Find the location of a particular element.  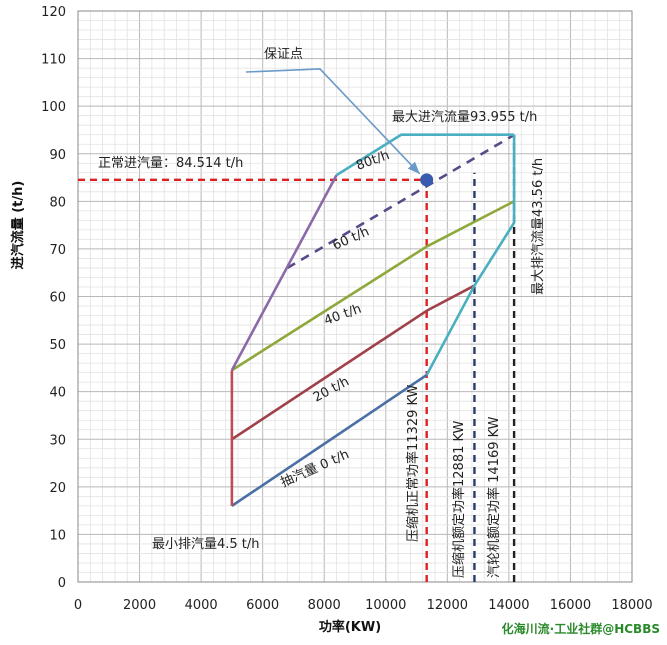

x-tick-label: 18000 is located at coordinates (631, 605).